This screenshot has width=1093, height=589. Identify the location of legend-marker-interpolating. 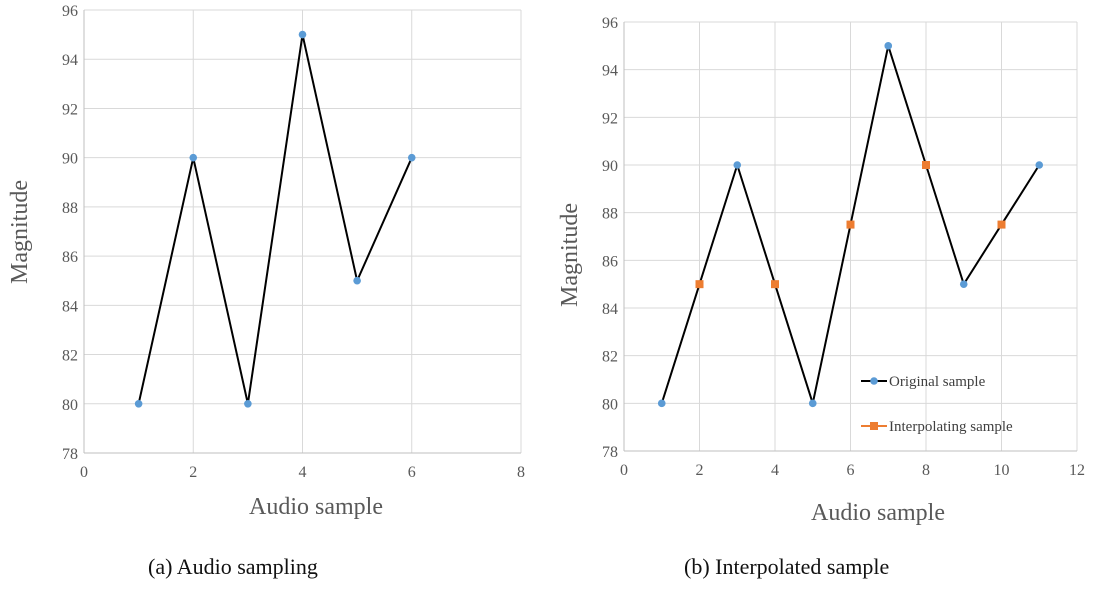
(874, 426).